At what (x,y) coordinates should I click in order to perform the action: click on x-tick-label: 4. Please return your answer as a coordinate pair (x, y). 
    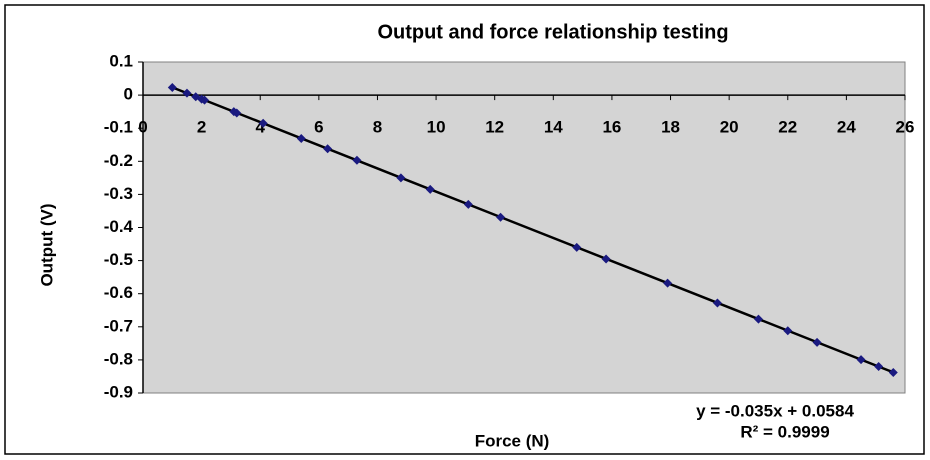
    Looking at the image, I should click on (260, 127).